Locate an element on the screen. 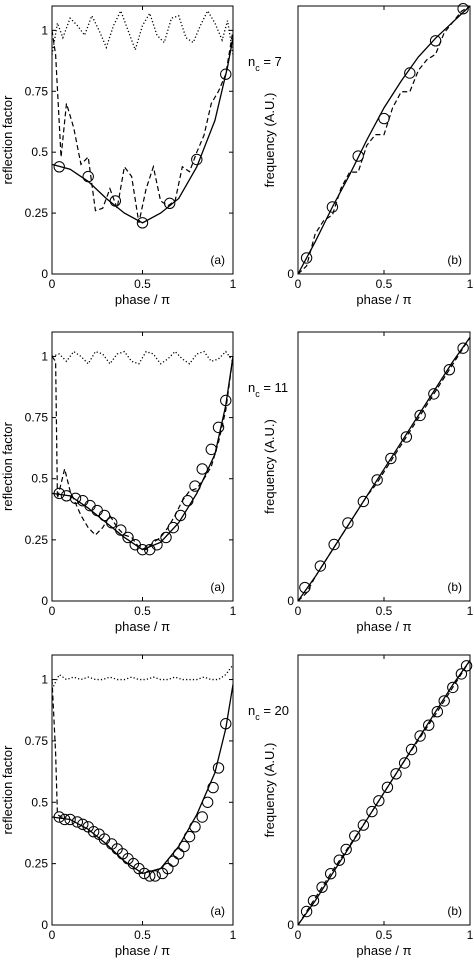  nc-annotation: nc = 20 is located at coordinates (268, 712).